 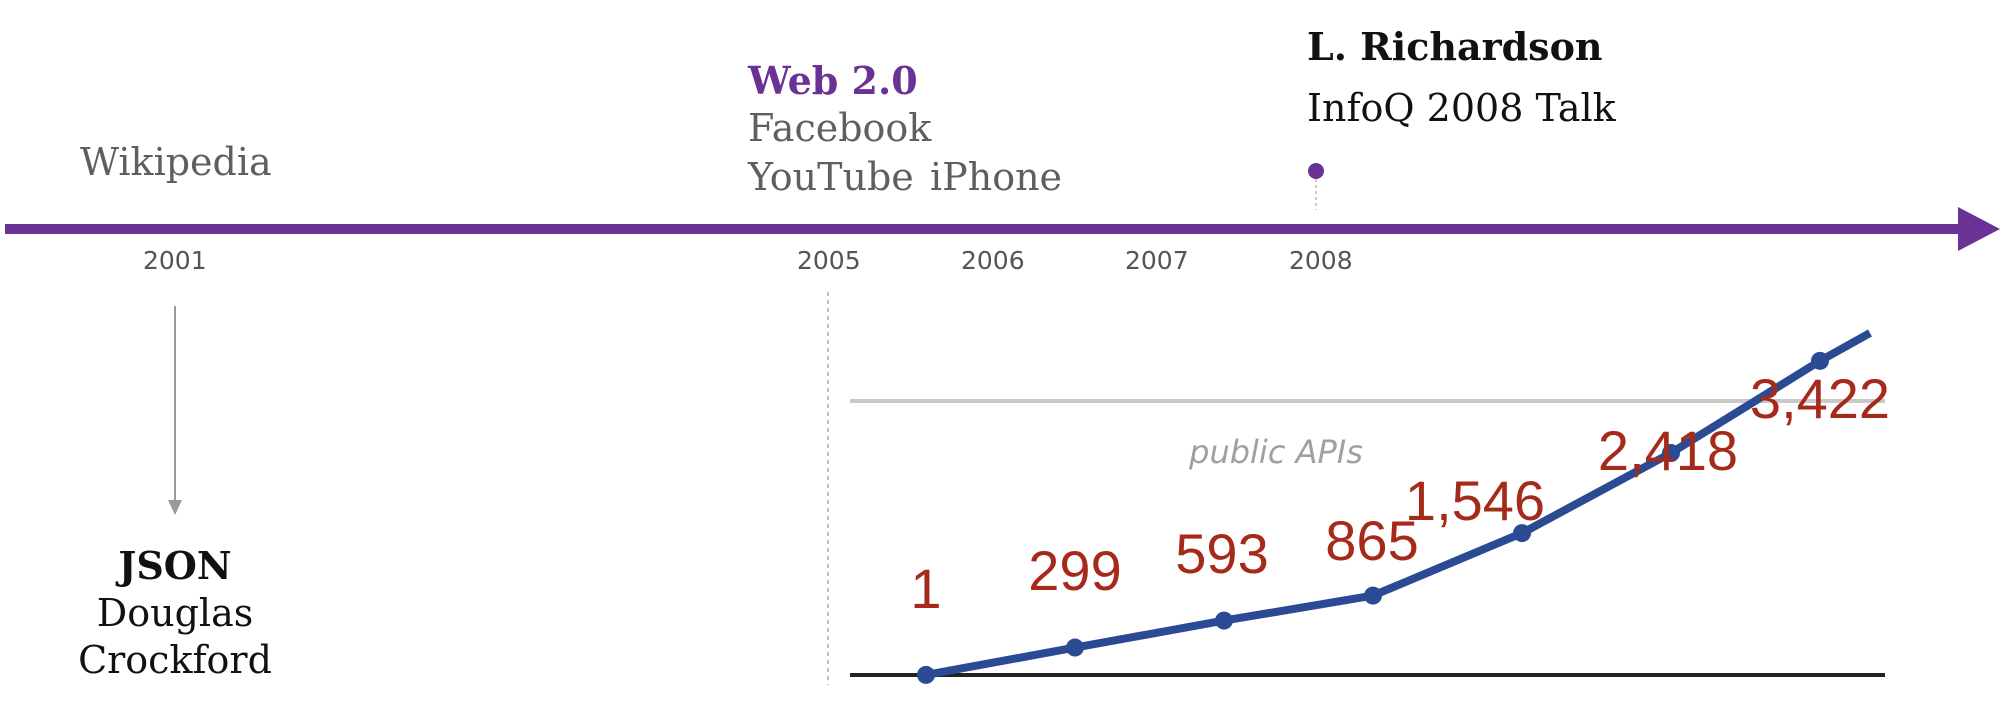 I want to click on richardson-marker-dot, so click(x=1316, y=171).